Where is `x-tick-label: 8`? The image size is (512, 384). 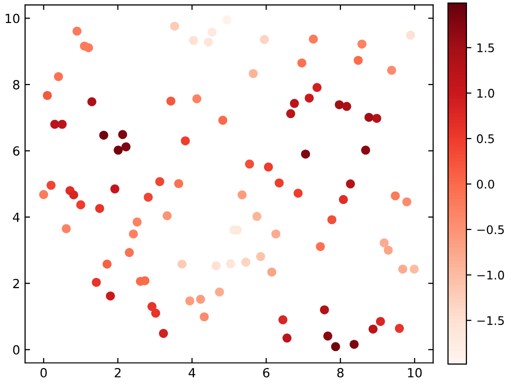 x-tick-label: 8 is located at coordinates (340, 373).